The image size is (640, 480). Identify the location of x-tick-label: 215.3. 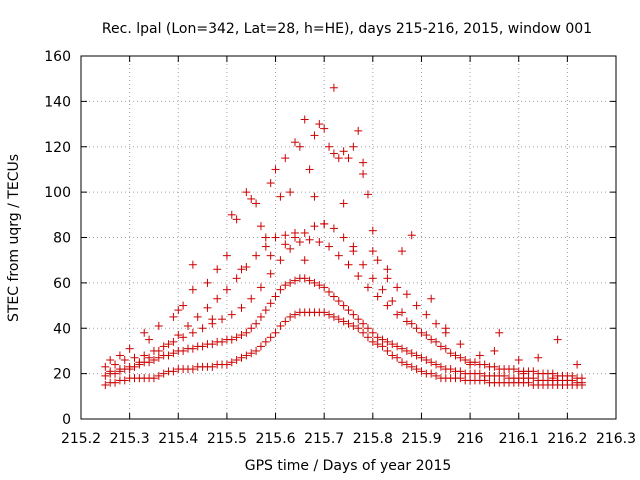
(130, 439).